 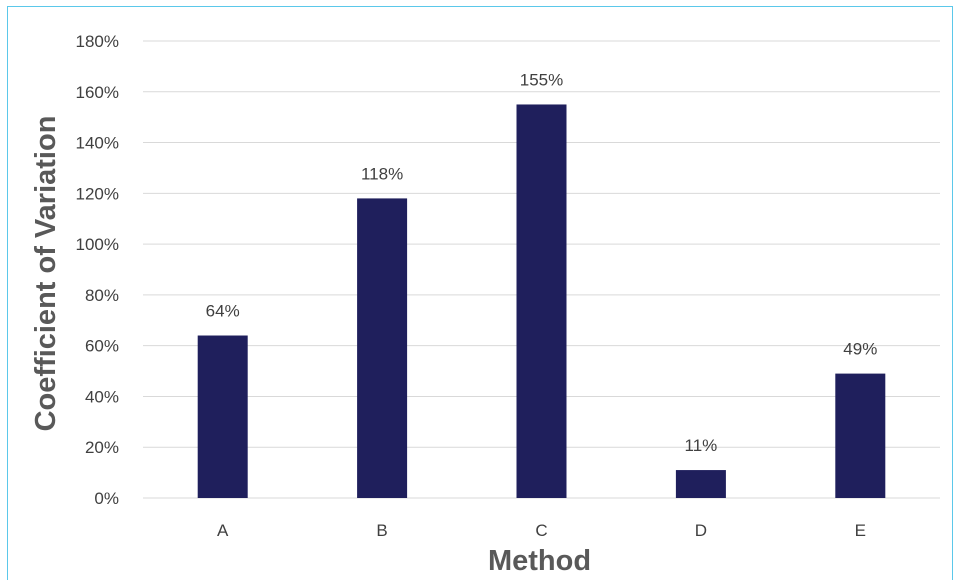 What do you see at coordinates (102, 295) in the screenshot?
I see `y-tick-label: 80%` at bounding box center [102, 295].